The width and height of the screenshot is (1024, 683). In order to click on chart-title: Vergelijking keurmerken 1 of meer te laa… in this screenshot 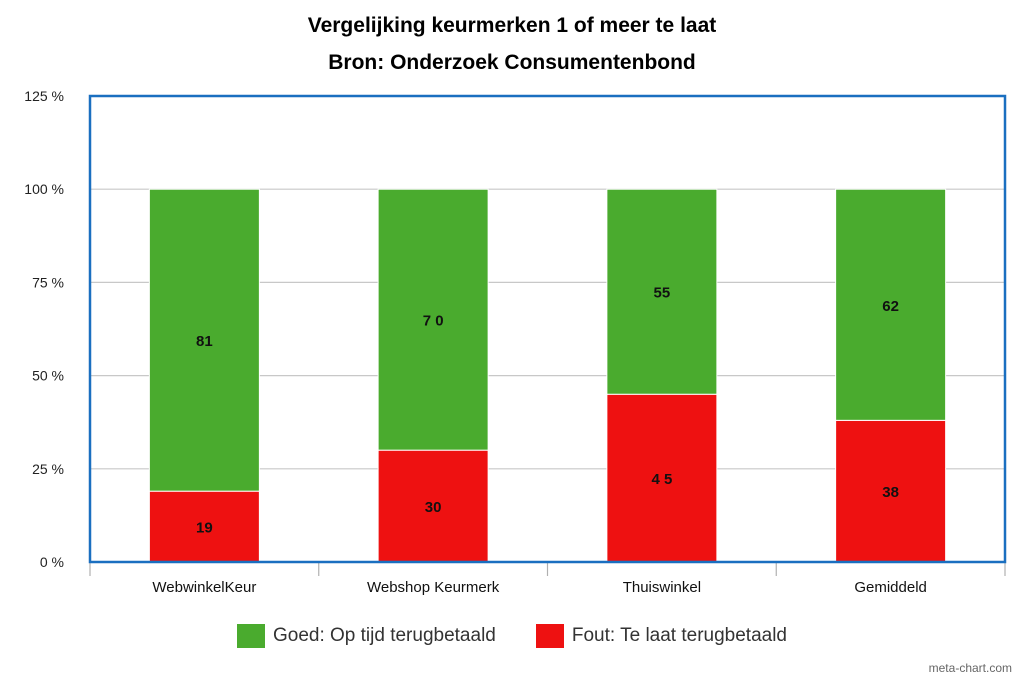, I will do `click(512, 25)`.